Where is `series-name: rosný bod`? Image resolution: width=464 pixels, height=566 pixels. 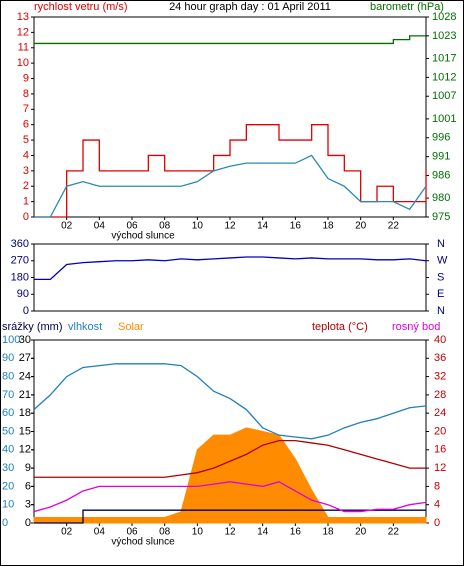 series-name: rosný bod is located at coordinates (416, 327).